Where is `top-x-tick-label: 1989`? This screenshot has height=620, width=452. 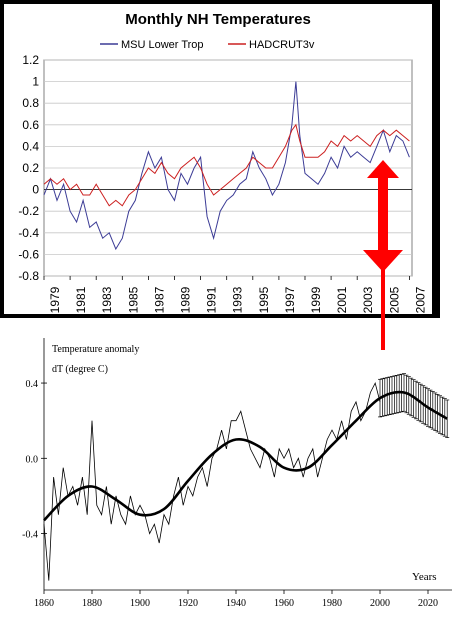
top-x-tick-label: 1989 is located at coordinates (185, 299).